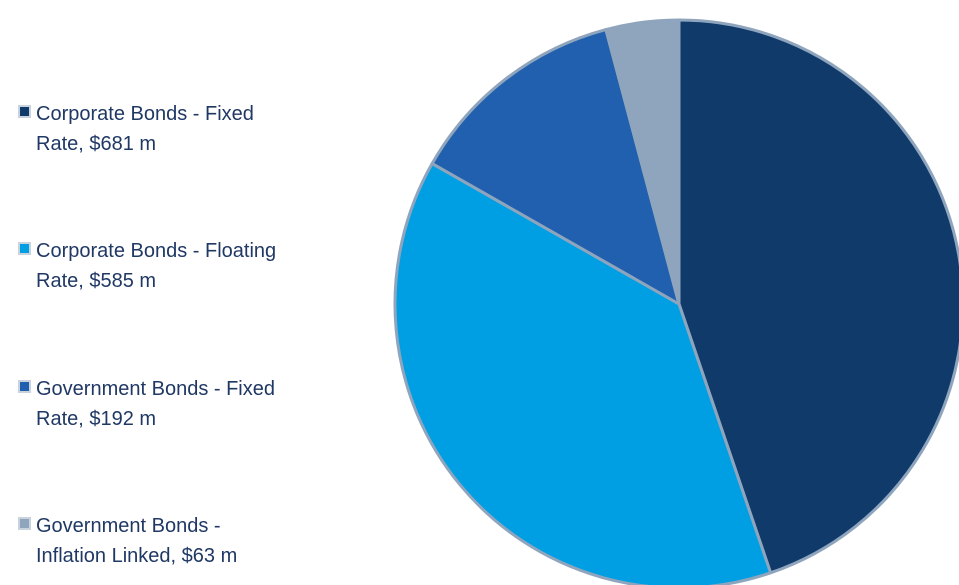 Image resolution: width=959 pixels, height=585 pixels. What do you see at coordinates (24, 523) in the screenshot?
I see `legend-swatch-government-inflation` at bounding box center [24, 523].